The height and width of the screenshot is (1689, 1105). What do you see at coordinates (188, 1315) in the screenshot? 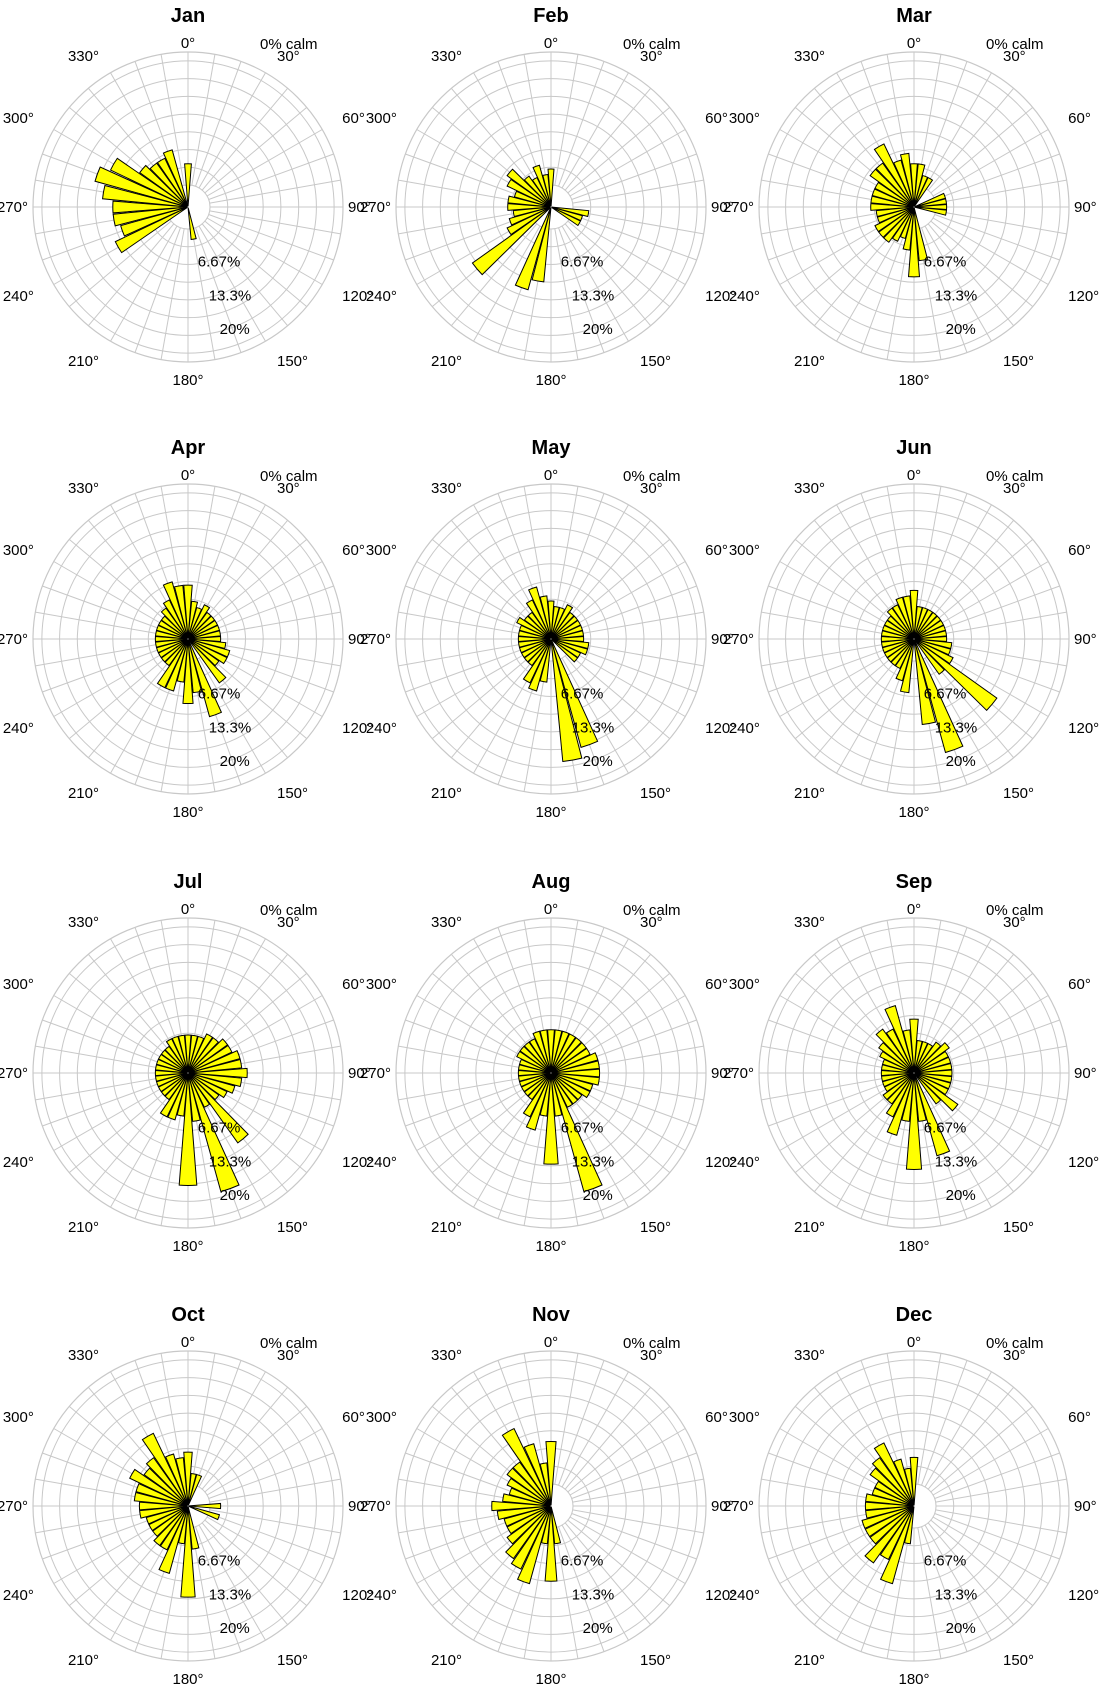
I see `panel-title: Oct` at bounding box center [188, 1315].